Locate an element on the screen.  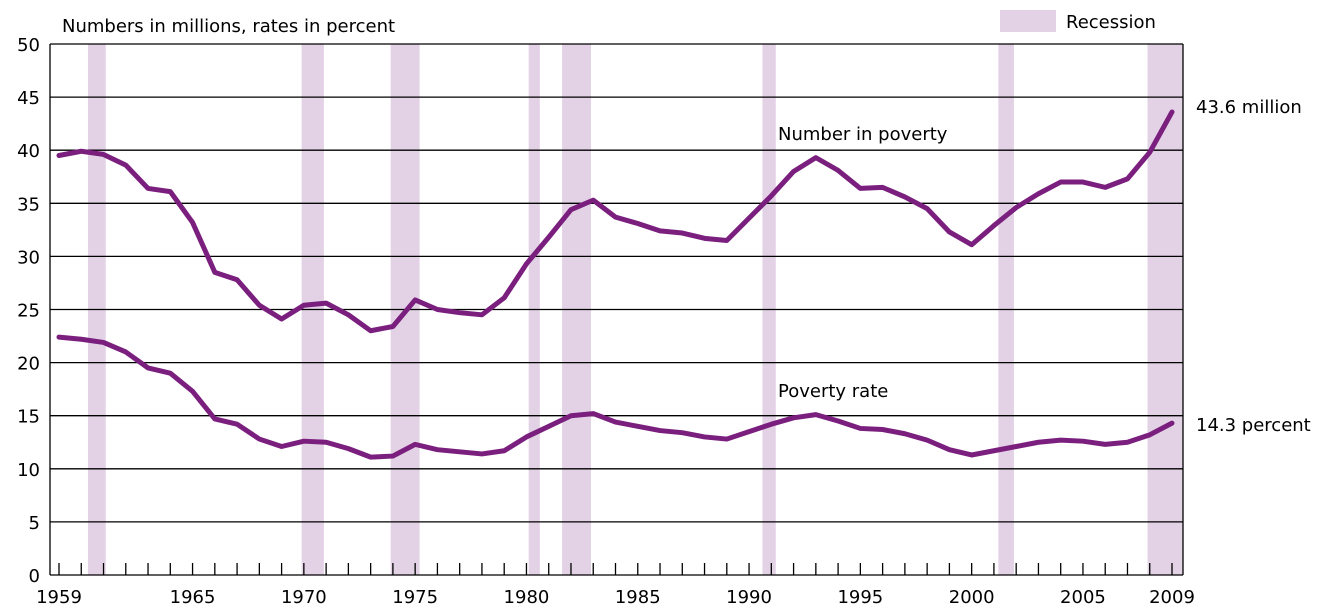
x-tick-label: 1975 is located at coordinates (415, 597).